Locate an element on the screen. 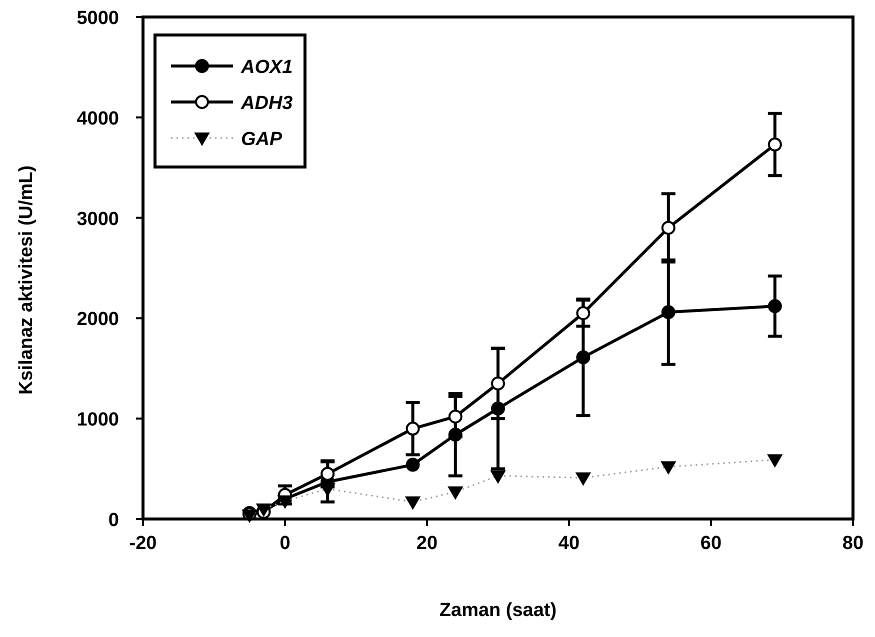  y-axis-title: Ksilanaz aktivitesi (U/mL) is located at coordinates (26, 280).